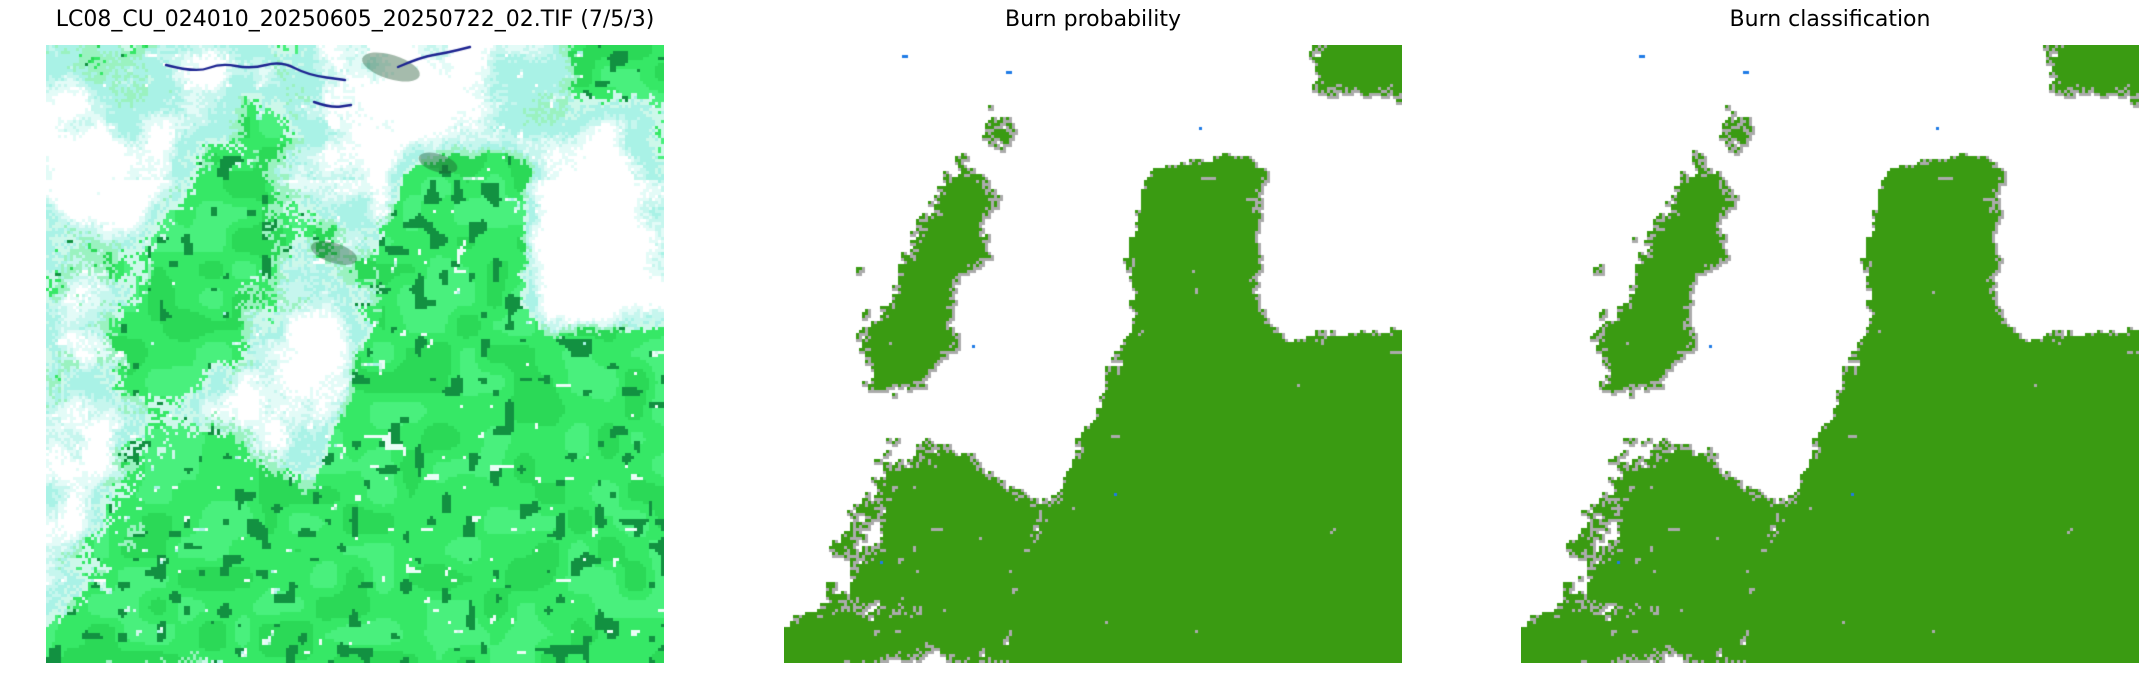  I want to click on burn-classification-title: Burn classification, so click(1830, 19).